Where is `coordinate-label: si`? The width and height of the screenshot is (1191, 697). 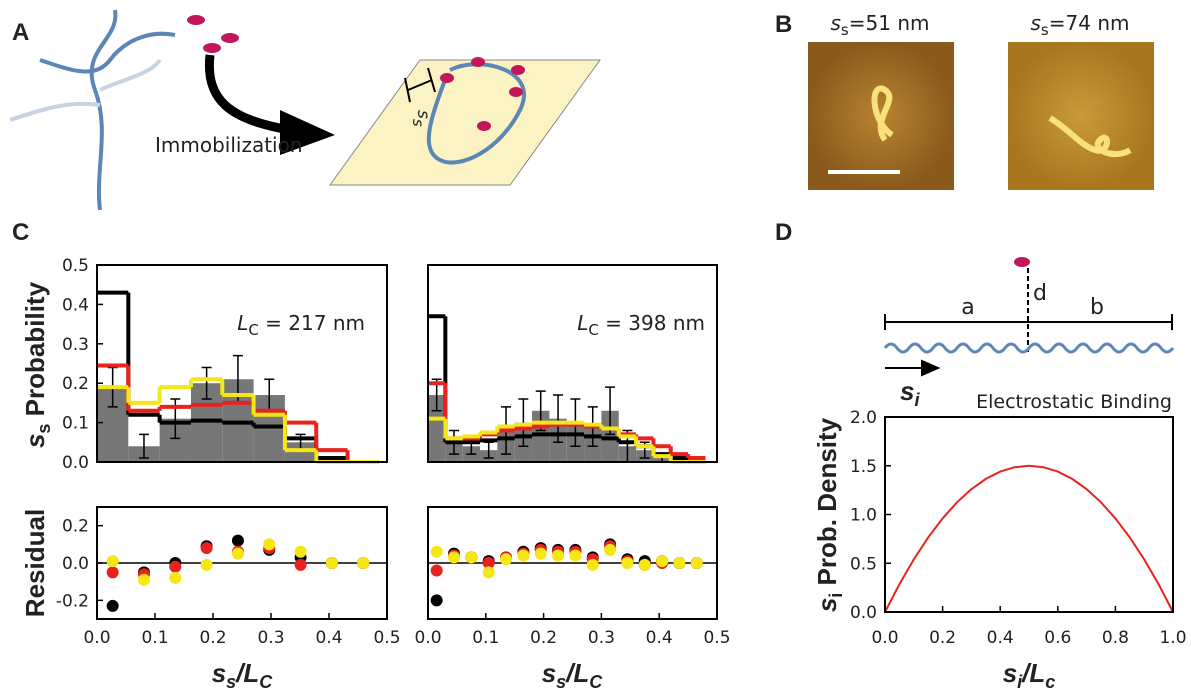
coordinate-label: si is located at coordinates (910, 393).